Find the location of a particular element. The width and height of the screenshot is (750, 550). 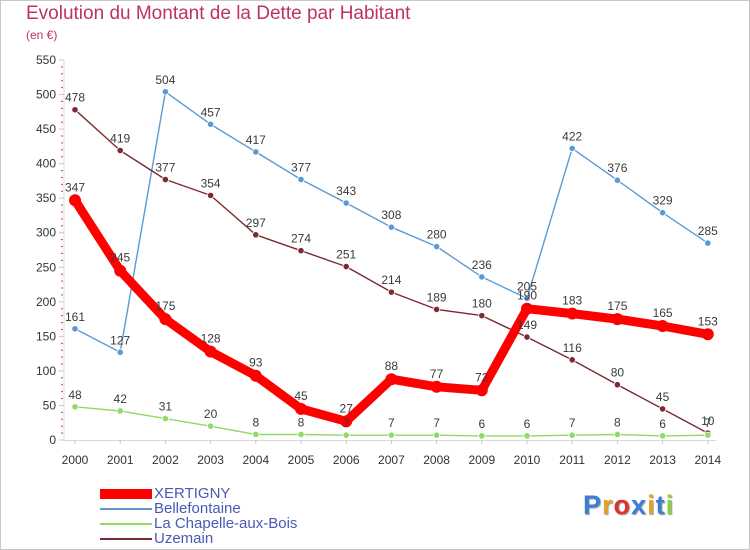

y-tick-label: 350 is located at coordinates (46, 198).